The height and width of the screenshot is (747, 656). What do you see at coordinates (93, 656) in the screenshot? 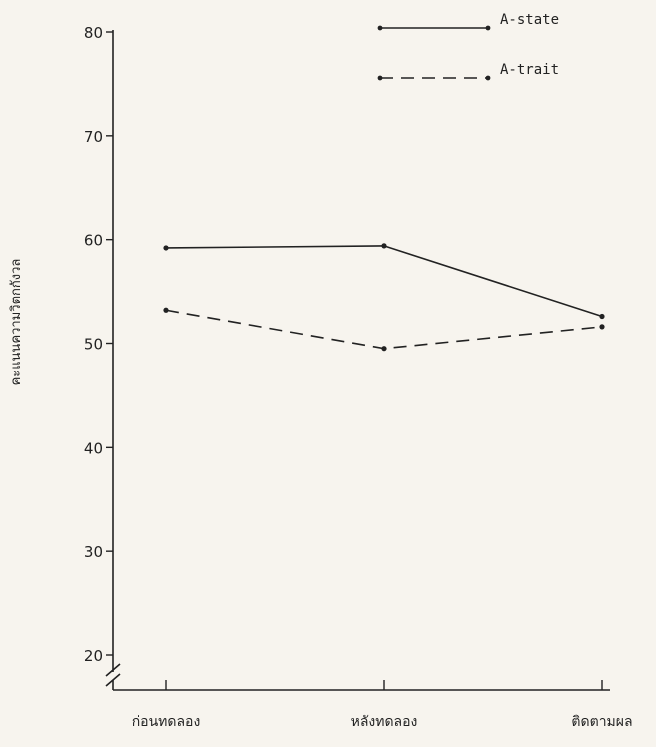
I see `y-tick-label: 20` at bounding box center [93, 656].